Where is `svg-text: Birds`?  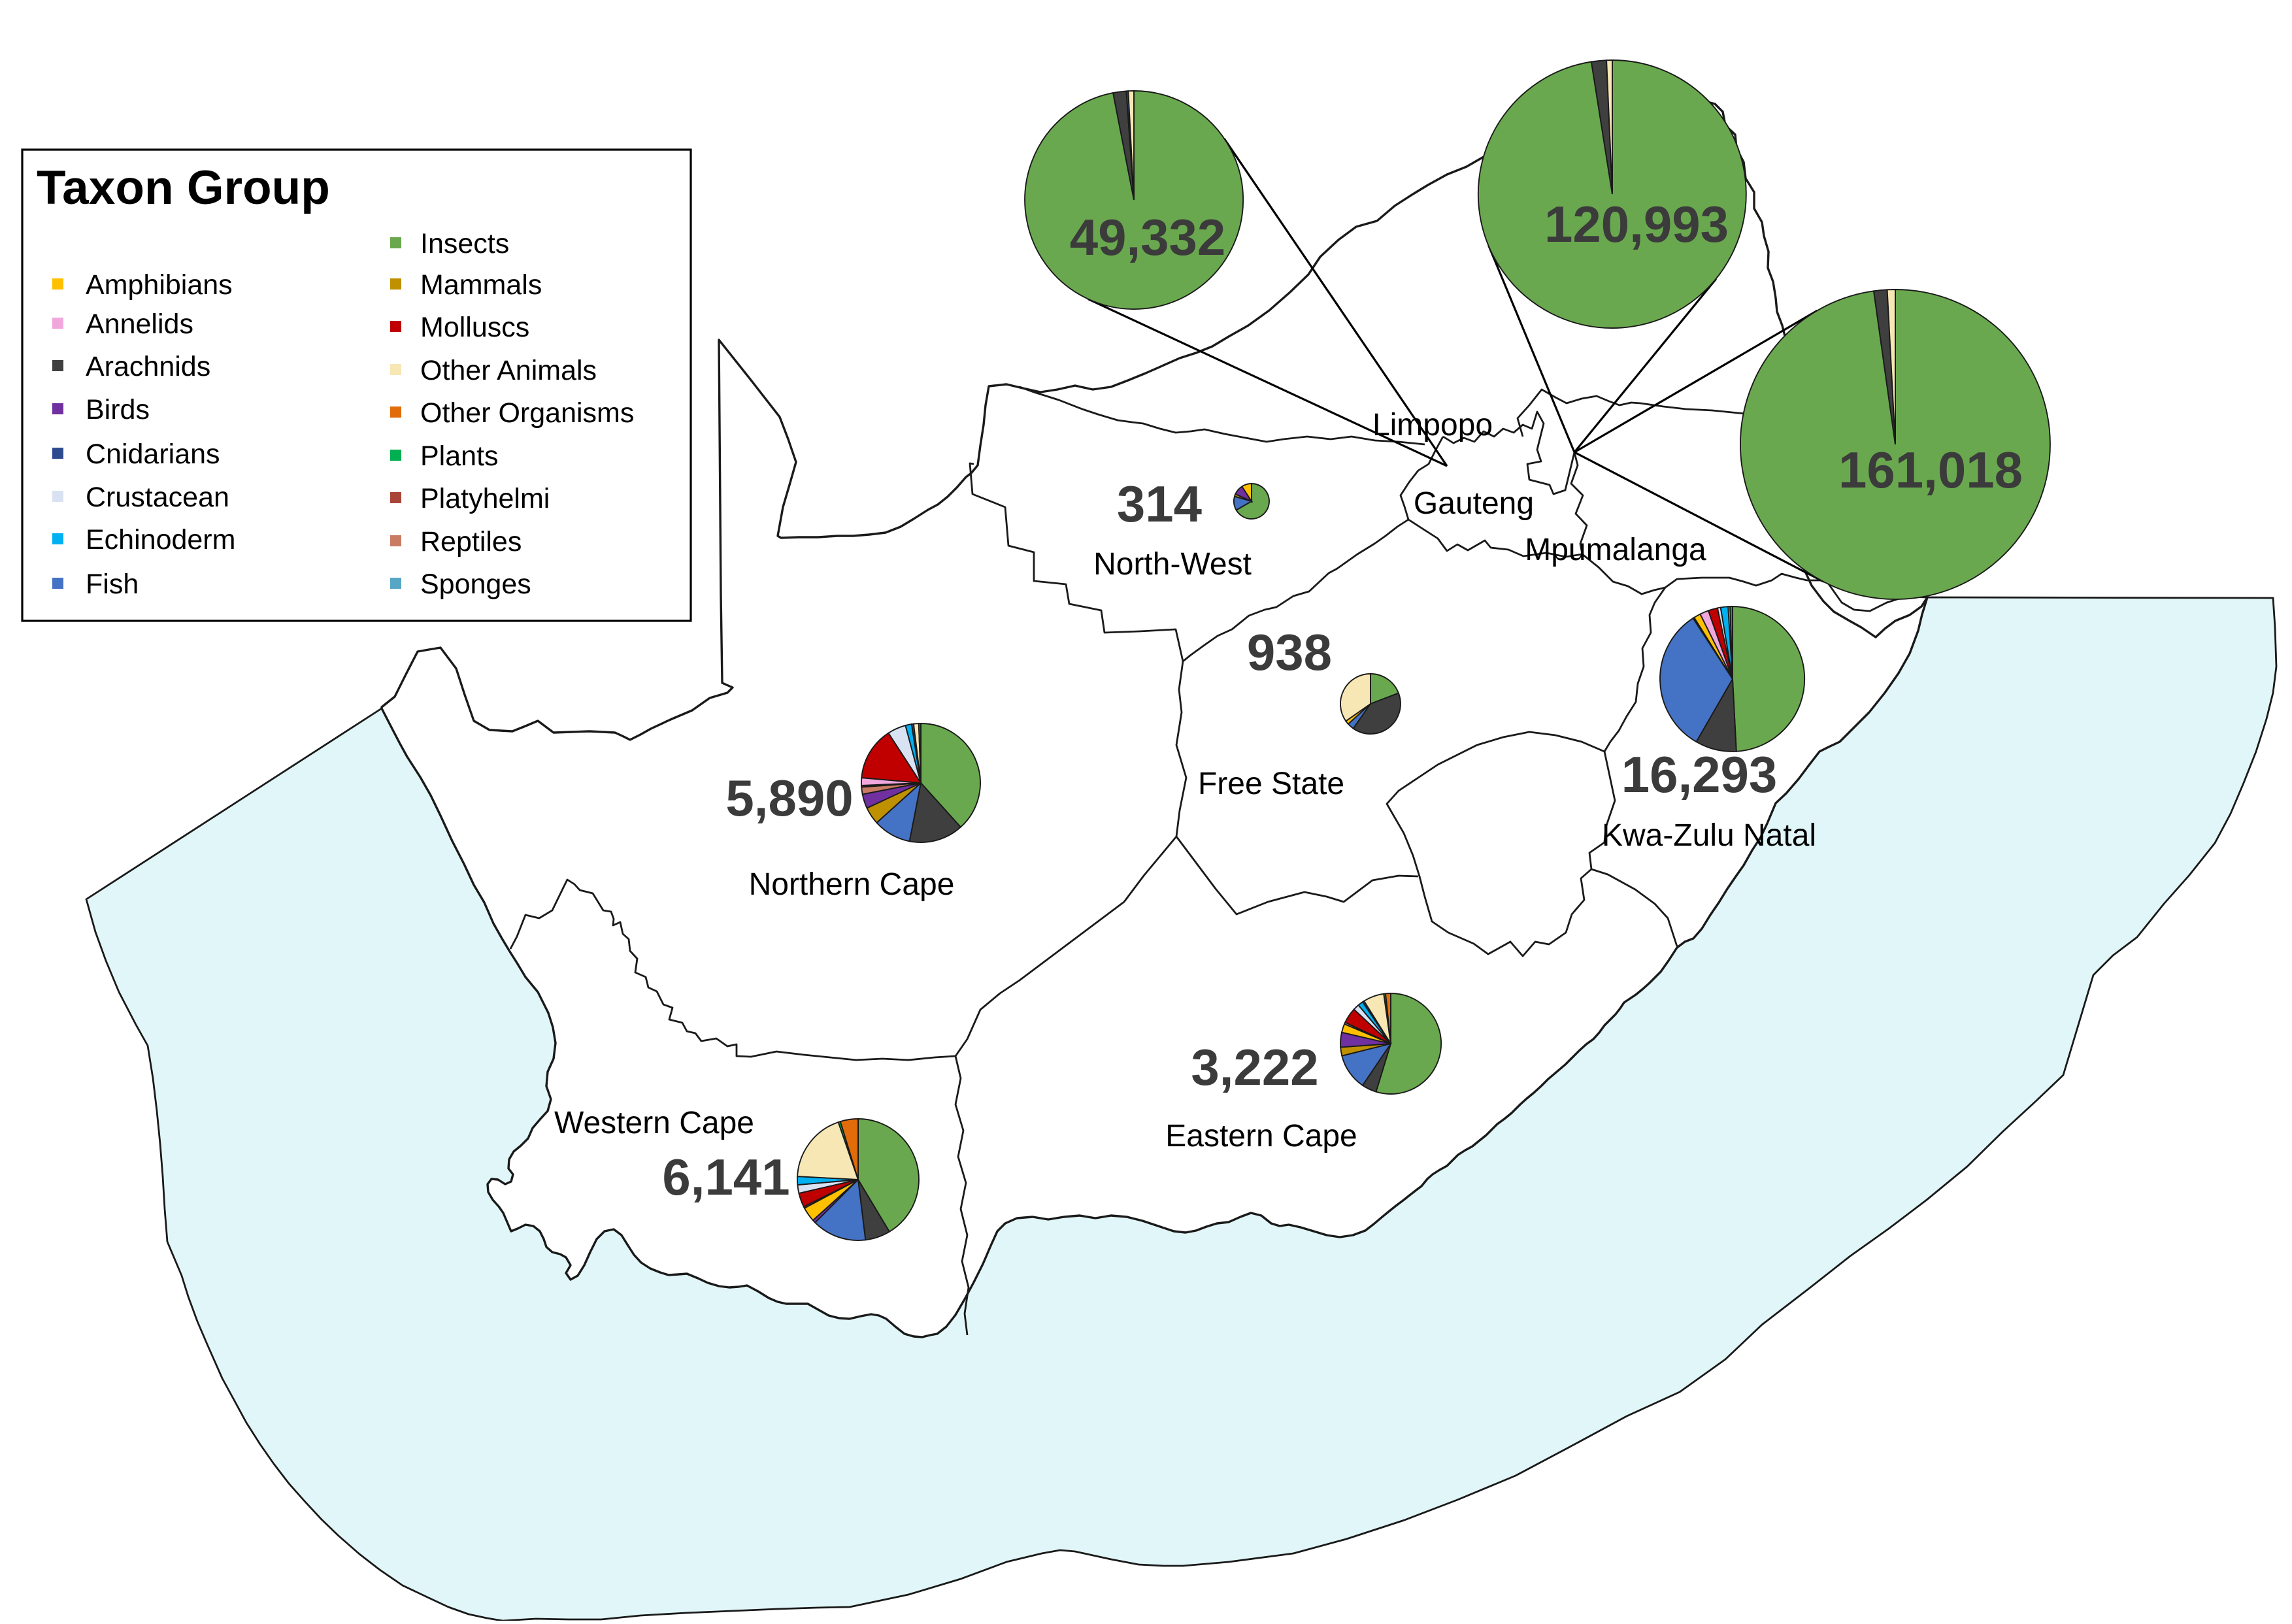 svg-text: Birds is located at coordinates (118, 409).